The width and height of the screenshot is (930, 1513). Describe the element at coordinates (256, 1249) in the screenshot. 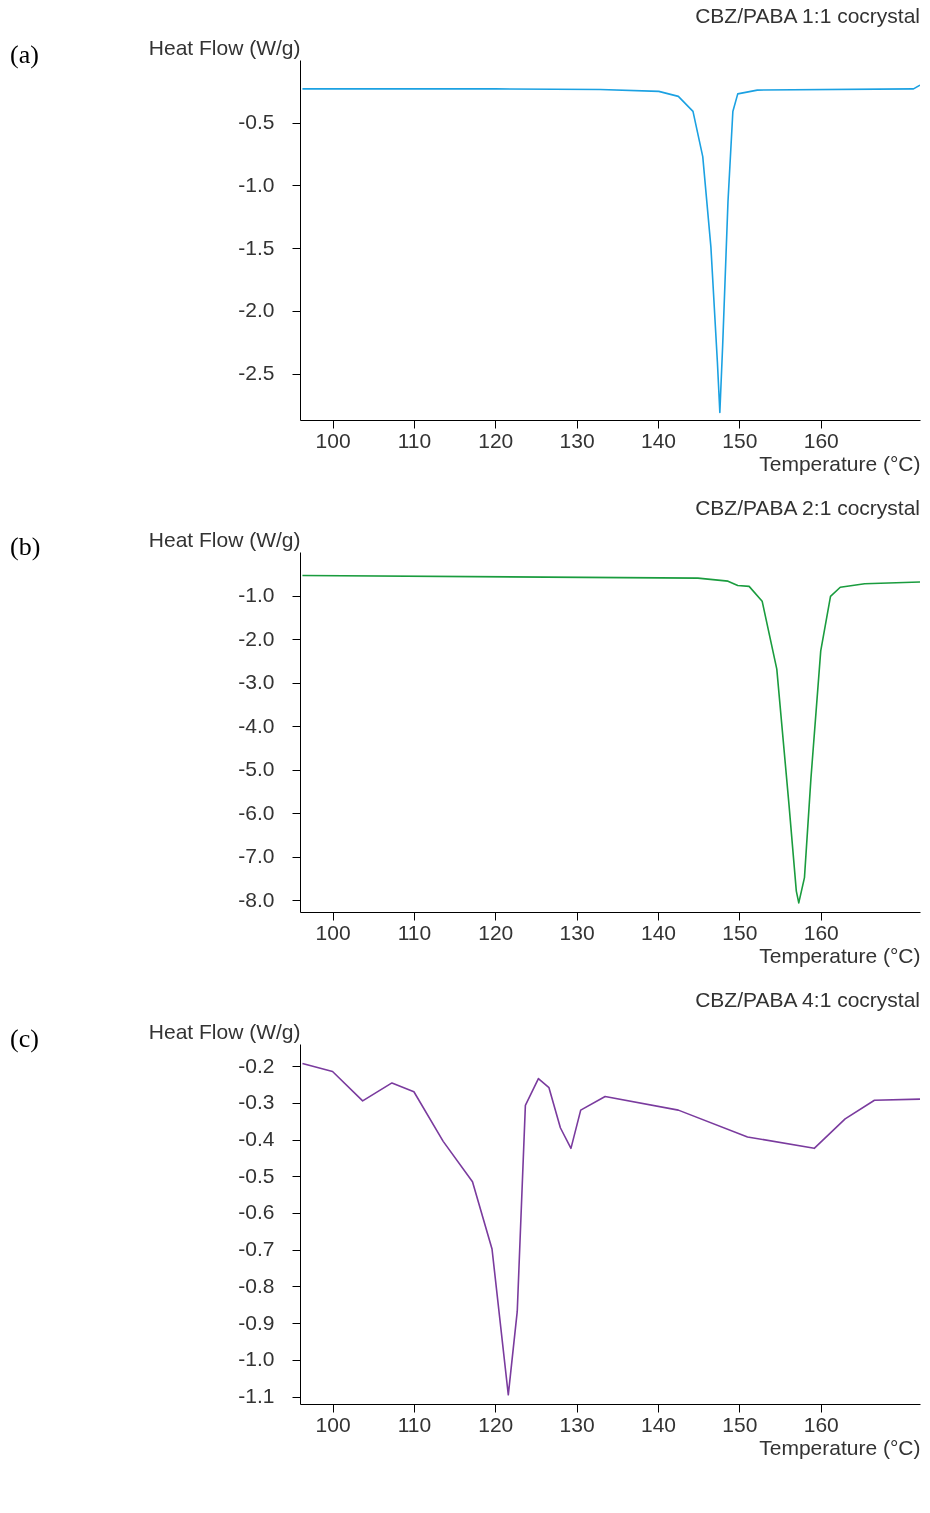

I see `y-tick-label: -0.7` at that location.